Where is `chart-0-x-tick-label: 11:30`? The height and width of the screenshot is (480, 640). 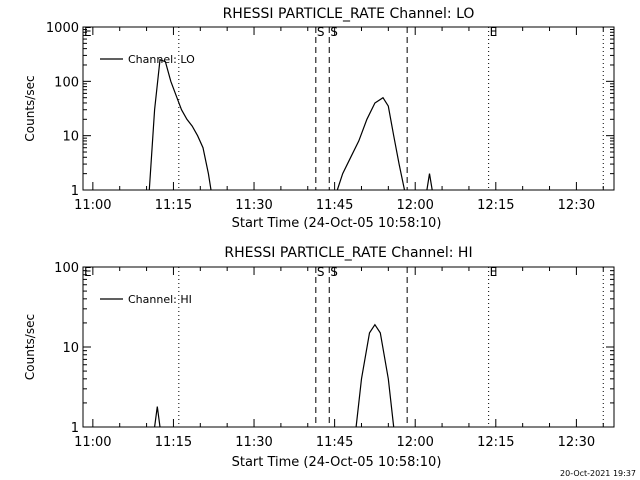
chart-0-x-tick-label: 11:30 is located at coordinates (253, 205).